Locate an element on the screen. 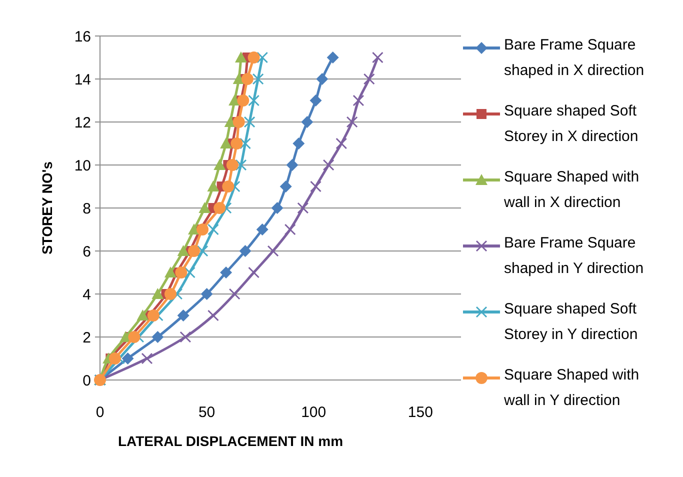 The width and height of the screenshot is (683, 477). legend-label: Square Shaped with wall in X direction is located at coordinates (571, 189).